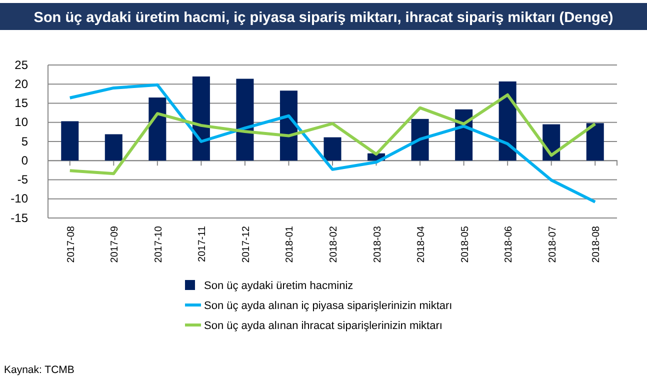 This screenshot has width=647, height=390. I want to click on x-tick-label: 2017-11, so click(202, 244).